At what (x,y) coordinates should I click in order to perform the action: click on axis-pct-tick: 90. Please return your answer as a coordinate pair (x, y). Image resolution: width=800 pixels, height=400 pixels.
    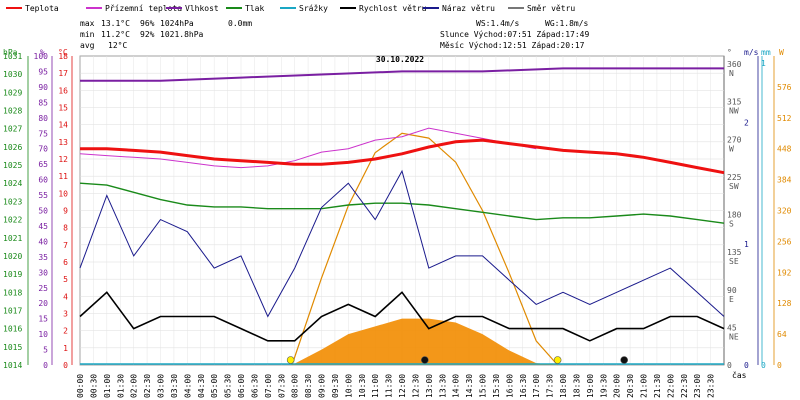
    Looking at the image, I should click on (43, 87).